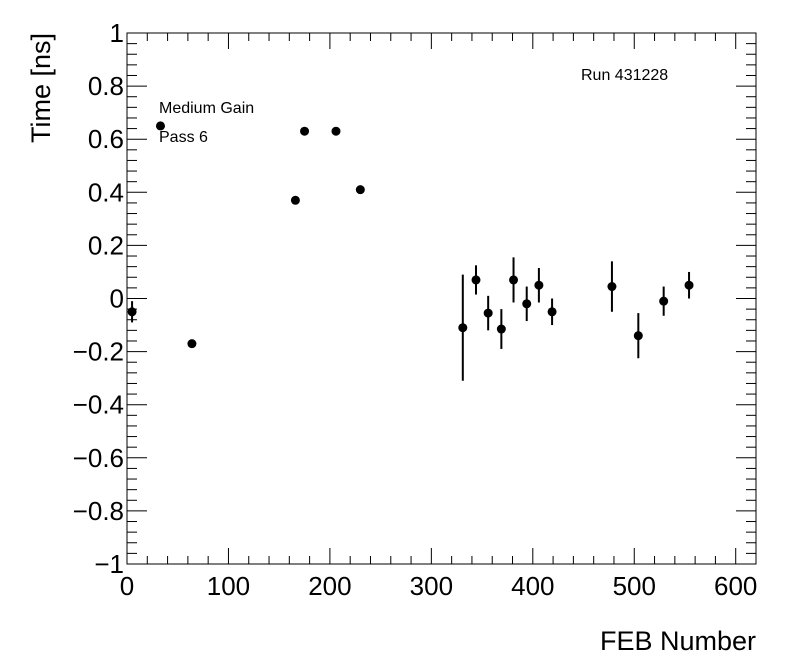  What do you see at coordinates (678, 641) in the screenshot?
I see `x-axis-title: FEB Number` at bounding box center [678, 641].